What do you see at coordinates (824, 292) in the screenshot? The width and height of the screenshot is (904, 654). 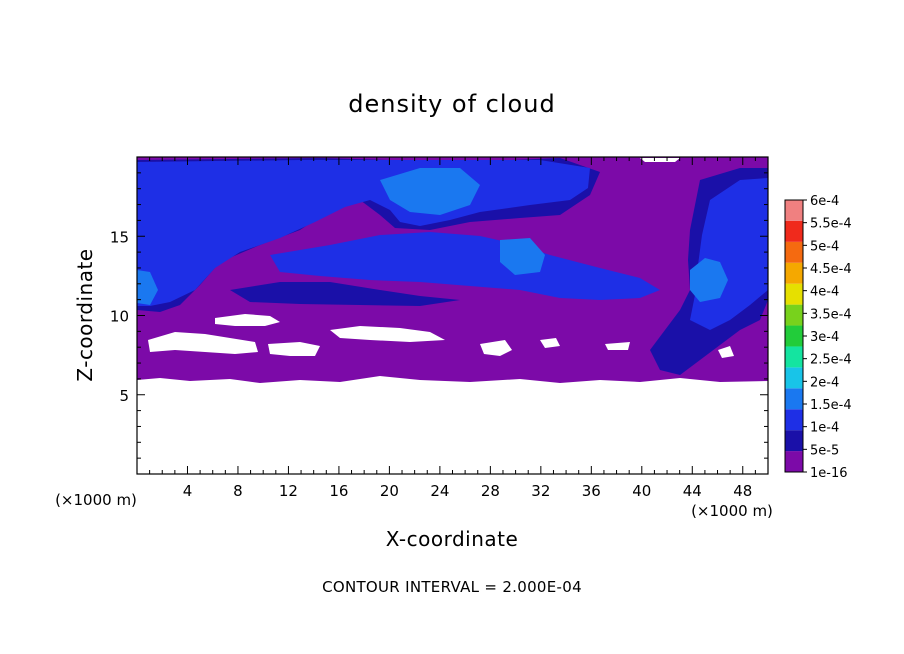 I see `colorbar-label: 4e-4` at bounding box center [824, 292].